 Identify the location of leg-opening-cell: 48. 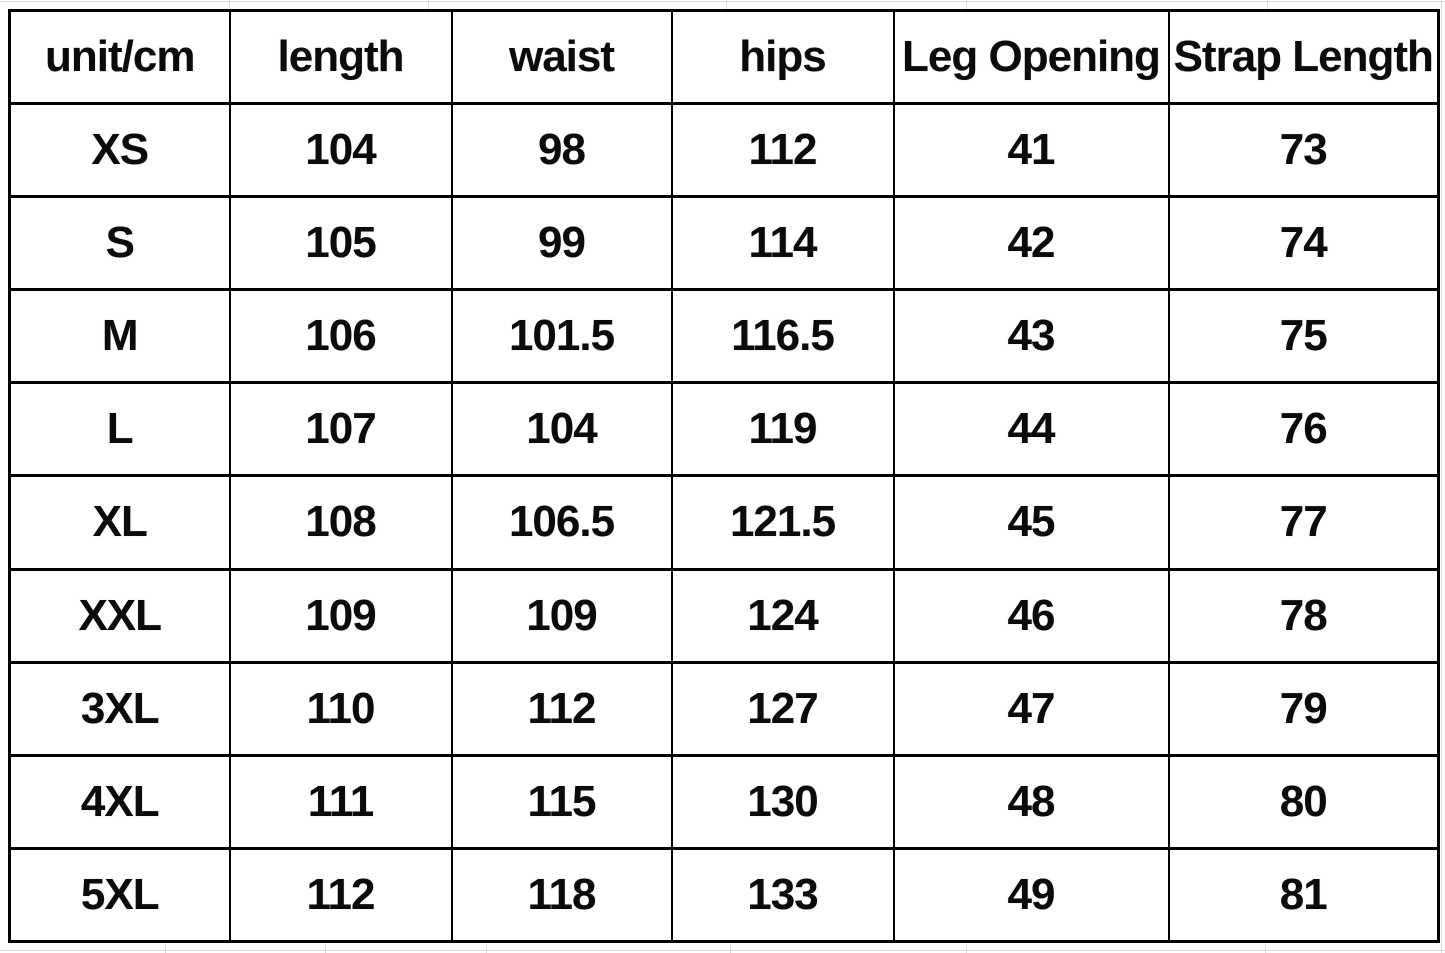
(1031, 801).